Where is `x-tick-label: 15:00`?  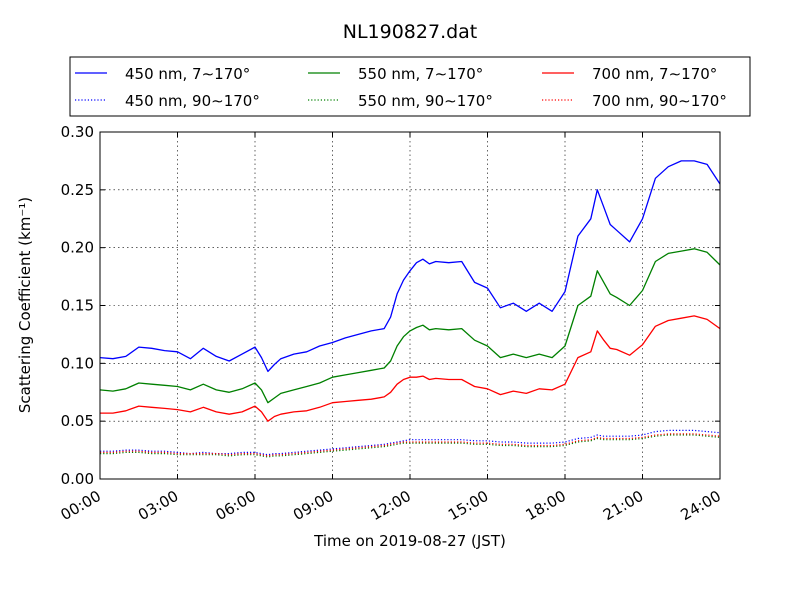 x-tick-label: 15:00 is located at coordinates (468, 505).